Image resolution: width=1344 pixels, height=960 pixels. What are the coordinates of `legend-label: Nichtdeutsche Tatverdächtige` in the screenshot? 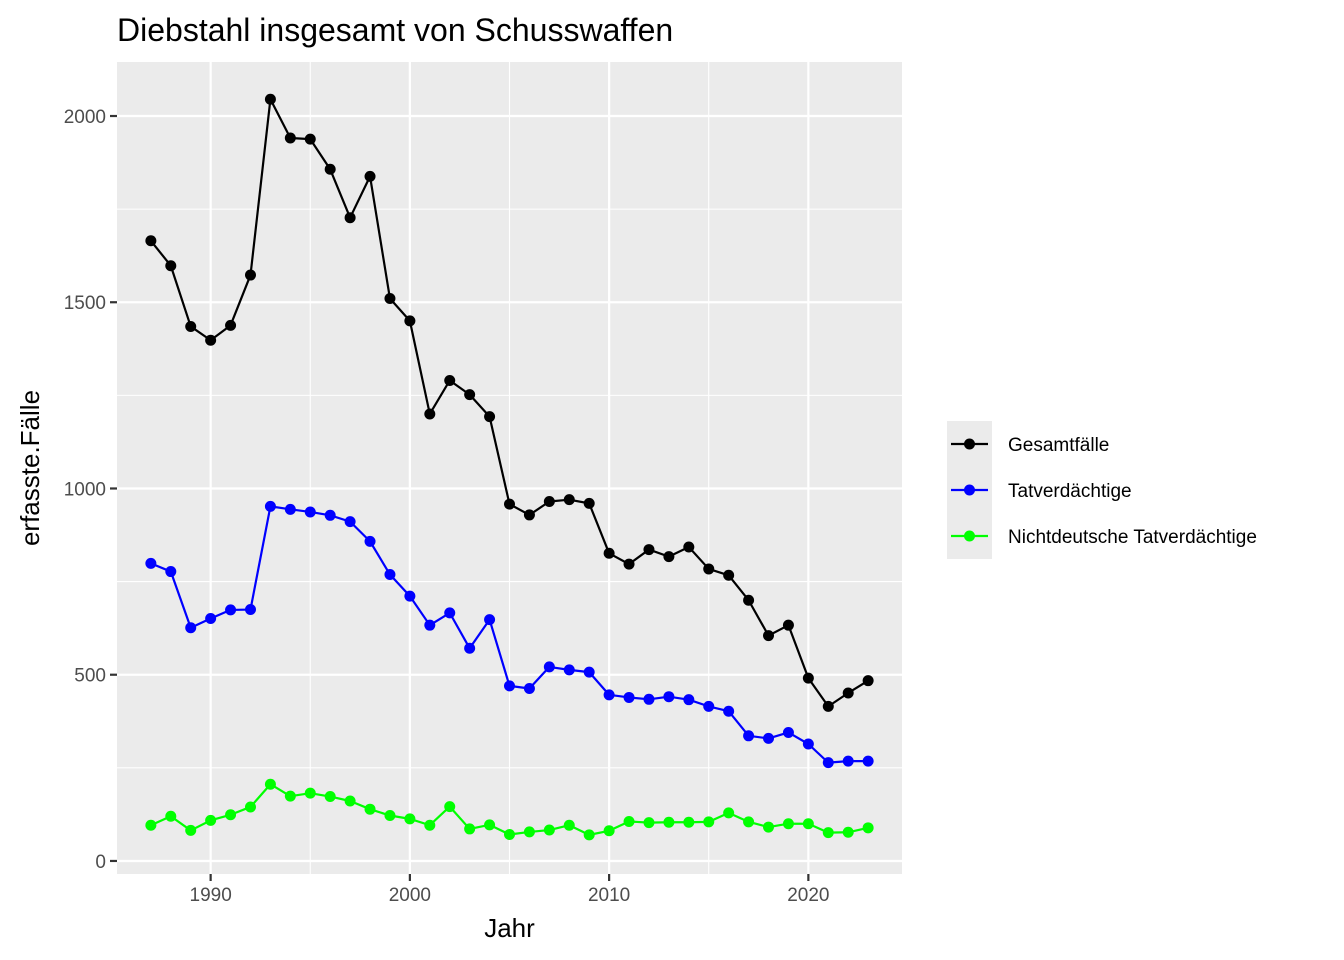 It's located at (1132, 537).